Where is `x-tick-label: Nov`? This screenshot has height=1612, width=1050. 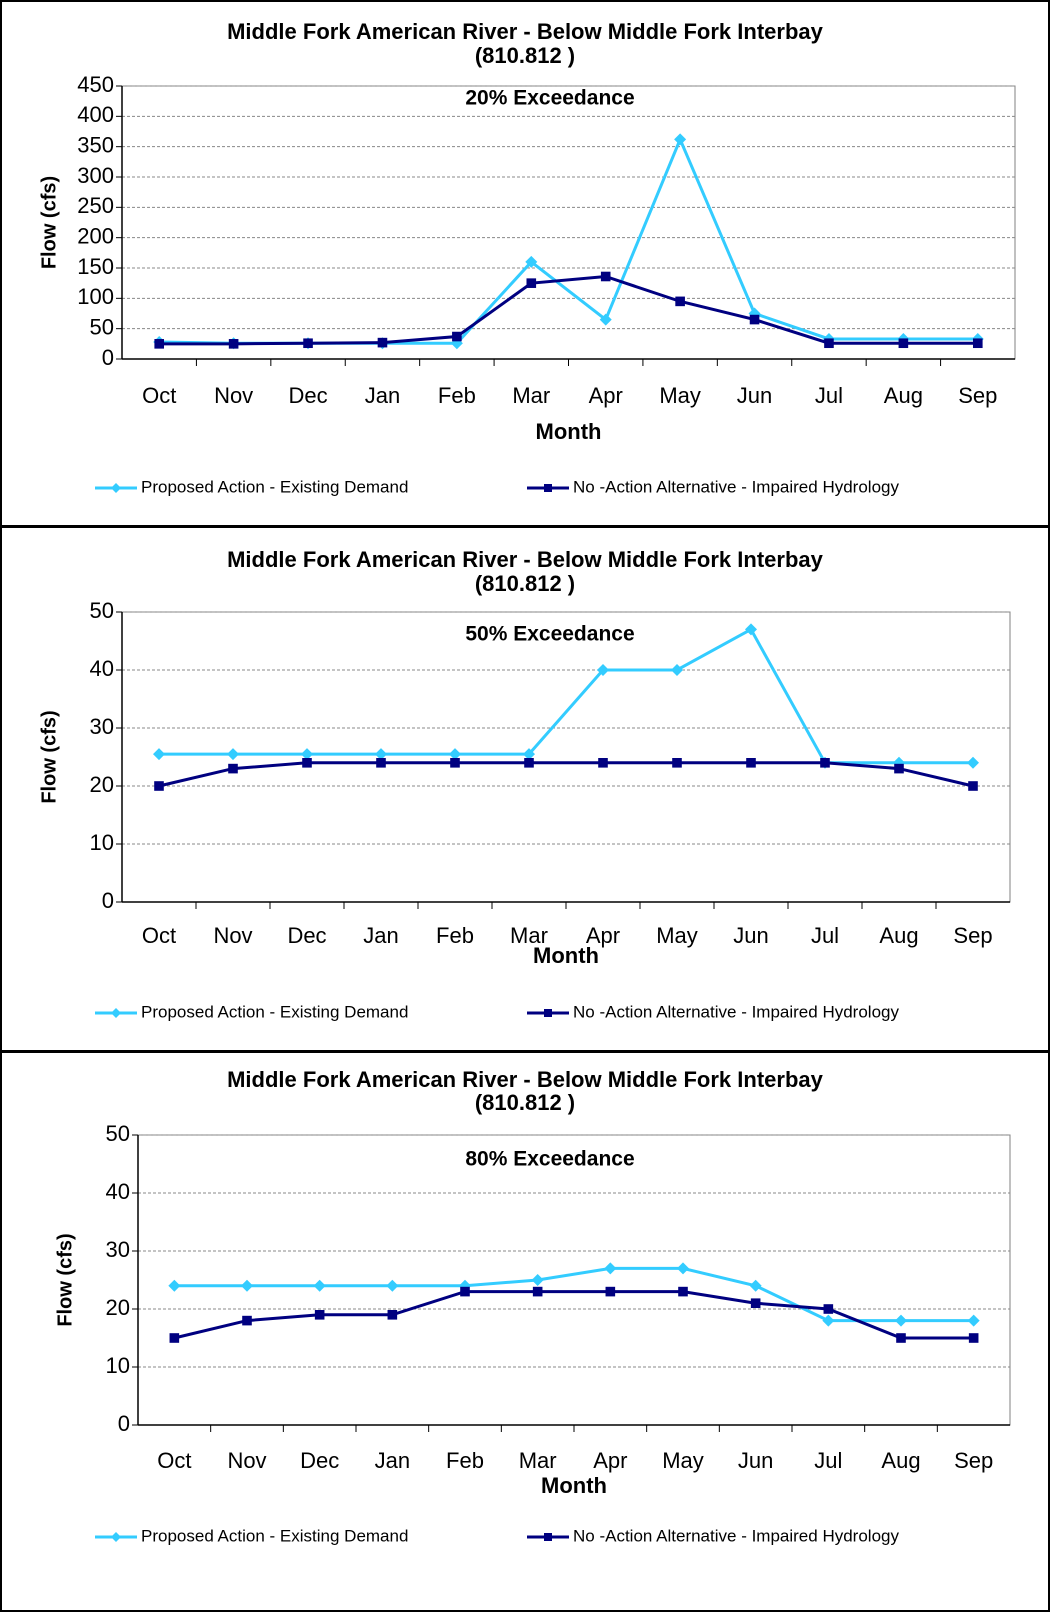
x-tick-label: Nov is located at coordinates (232, 935).